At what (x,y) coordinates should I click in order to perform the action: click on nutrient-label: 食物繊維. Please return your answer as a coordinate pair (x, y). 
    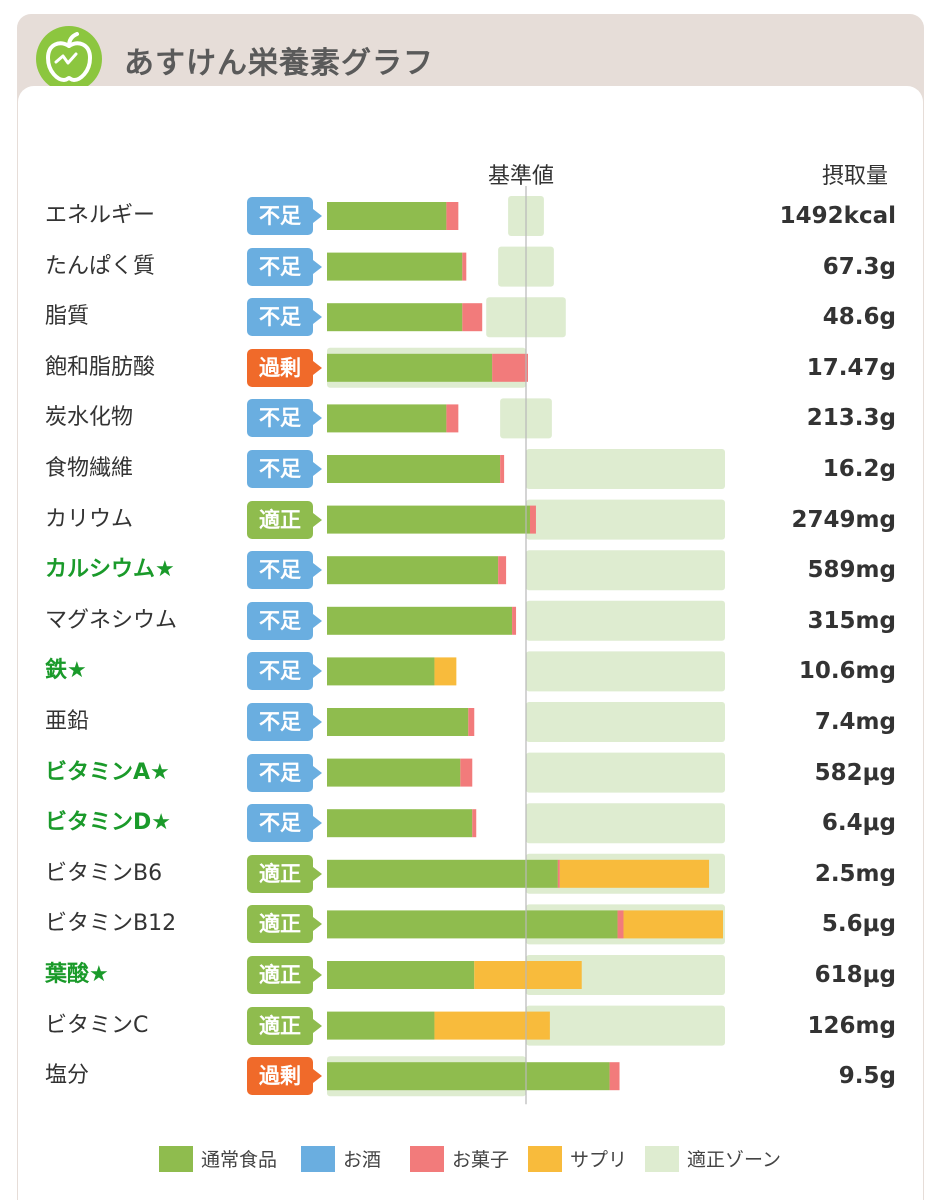
    Looking at the image, I should click on (89, 468).